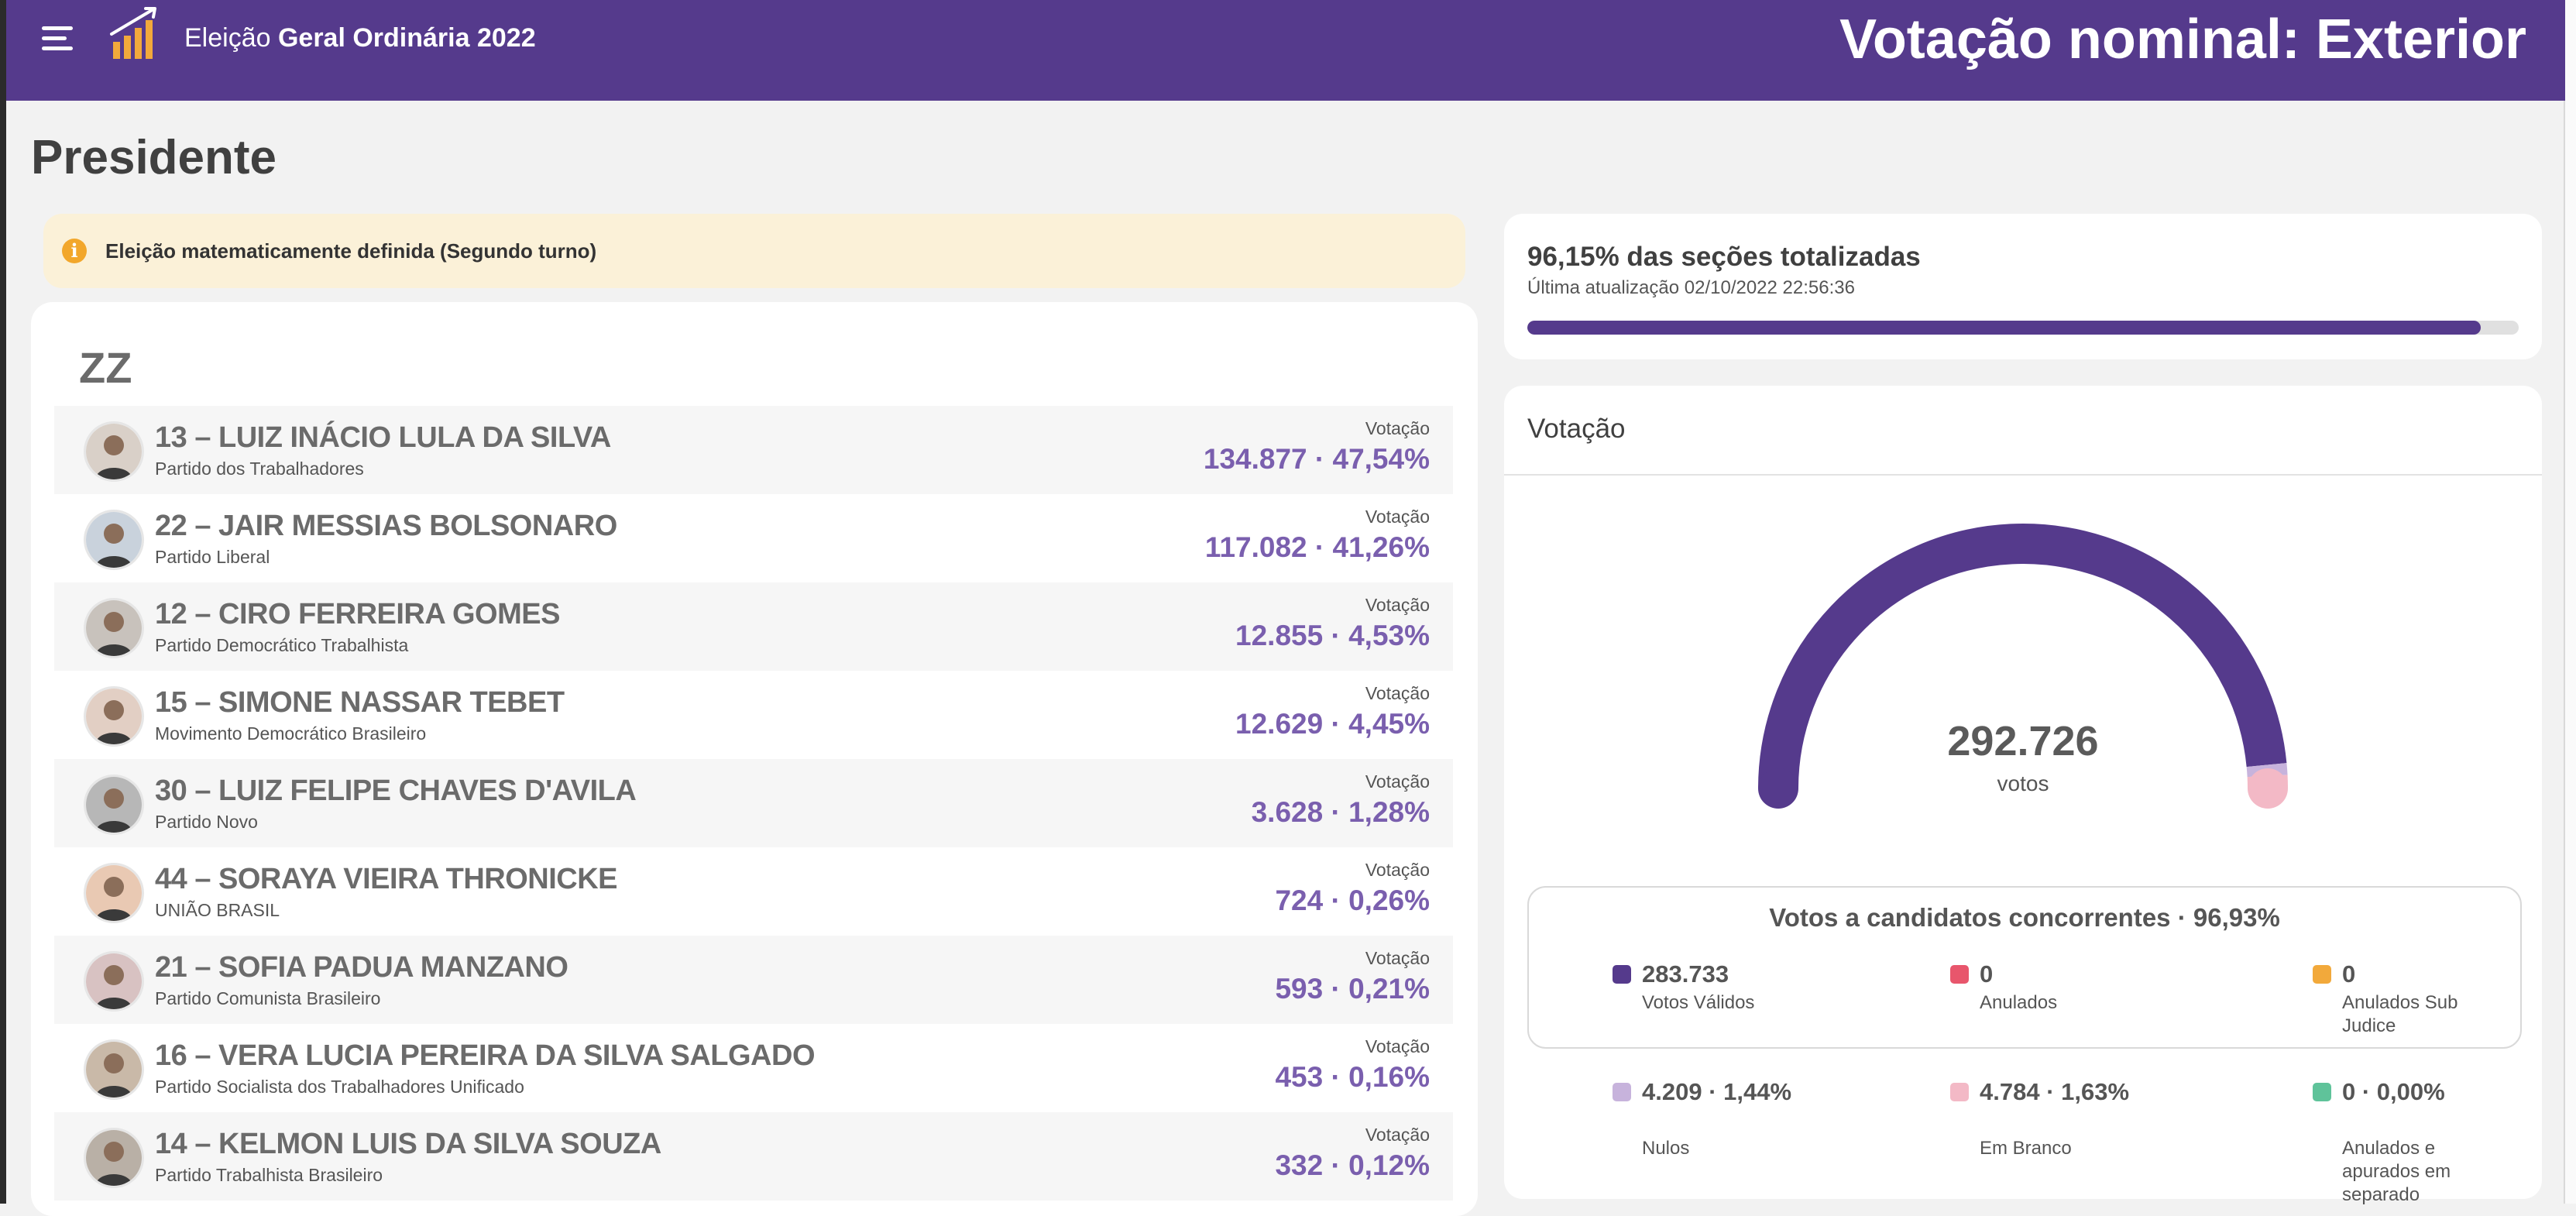 This screenshot has height=1216, width=2576. Describe the element at coordinates (1685, 975) in the screenshot. I see `stat-value: 283.733` at that location.